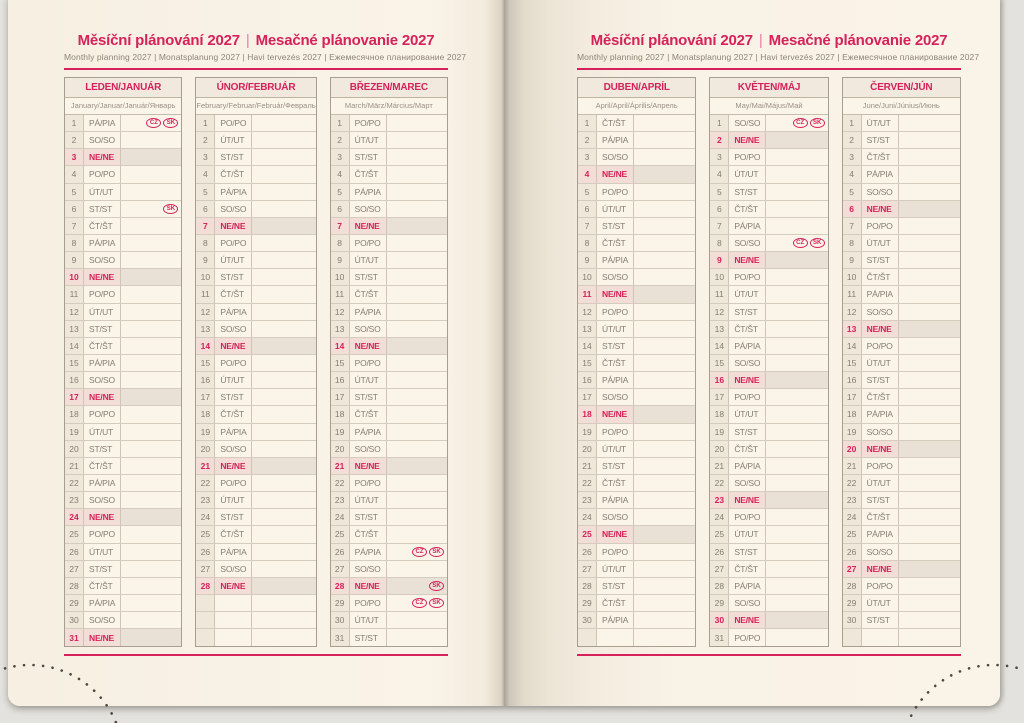 This screenshot has width=1024, height=723. What do you see at coordinates (123, 243) in the screenshot?
I see `day-row: 8 PÁ/PIA` at bounding box center [123, 243].